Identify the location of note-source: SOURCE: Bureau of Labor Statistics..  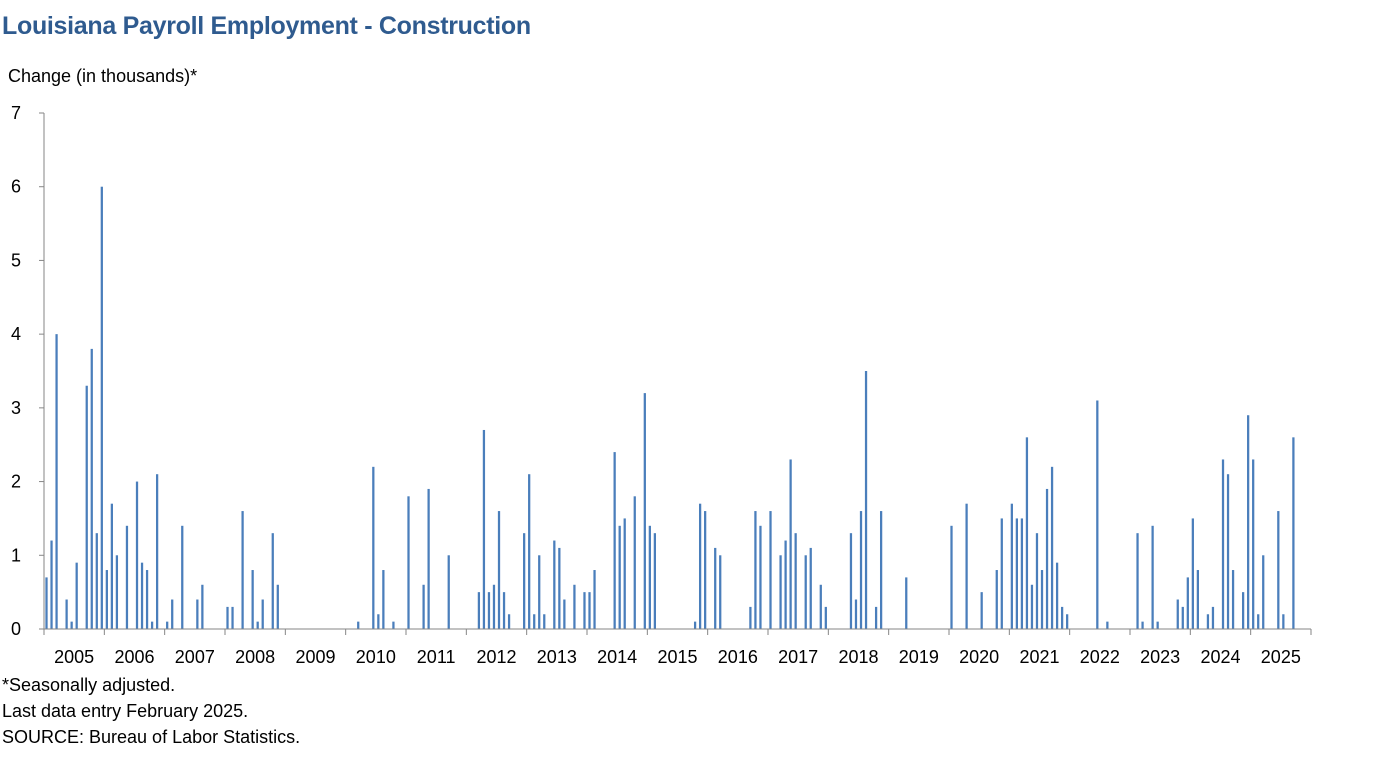
(151, 737).